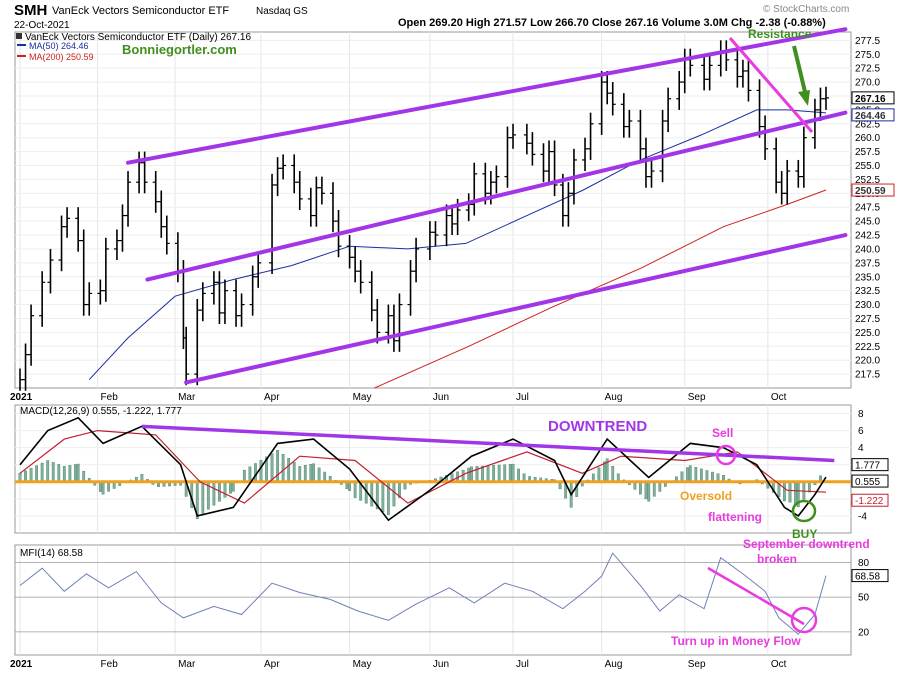 This screenshot has height=673, width=900. What do you see at coordinates (780, 34) in the screenshot?
I see `resistance-label: Resistance` at bounding box center [780, 34].